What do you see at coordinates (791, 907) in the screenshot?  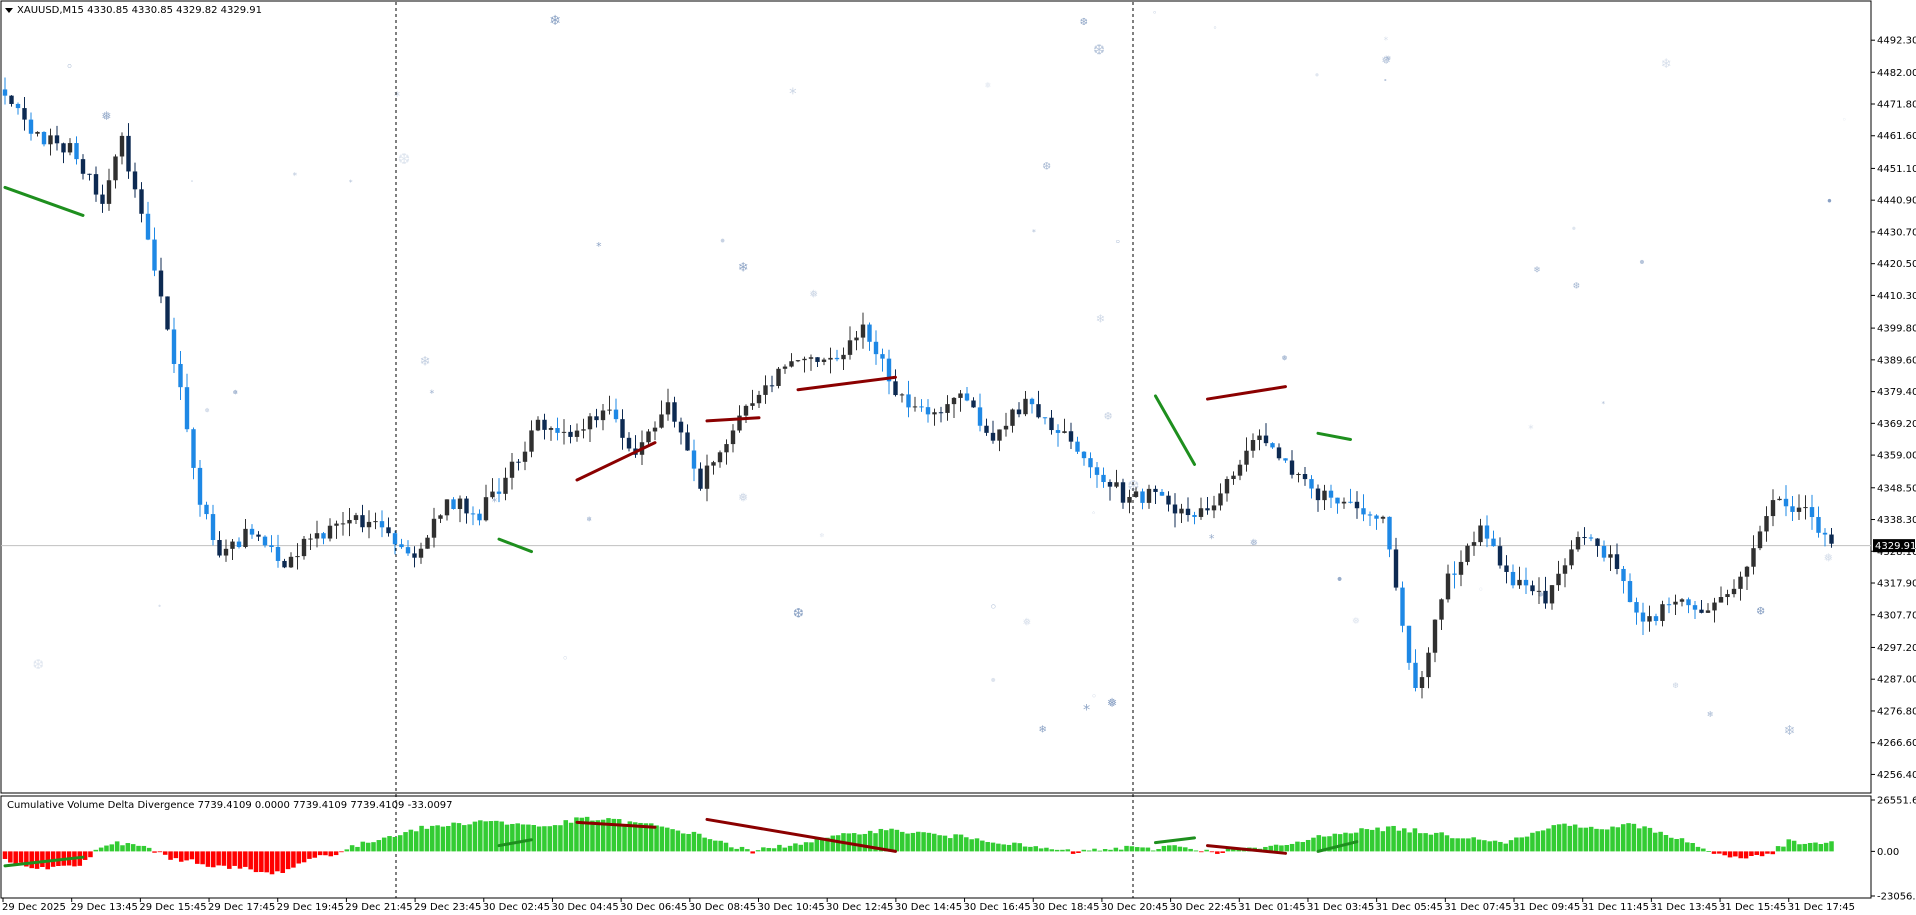 I see `time-tick-label: 30 Dec 10:45` at bounding box center [791, 907].